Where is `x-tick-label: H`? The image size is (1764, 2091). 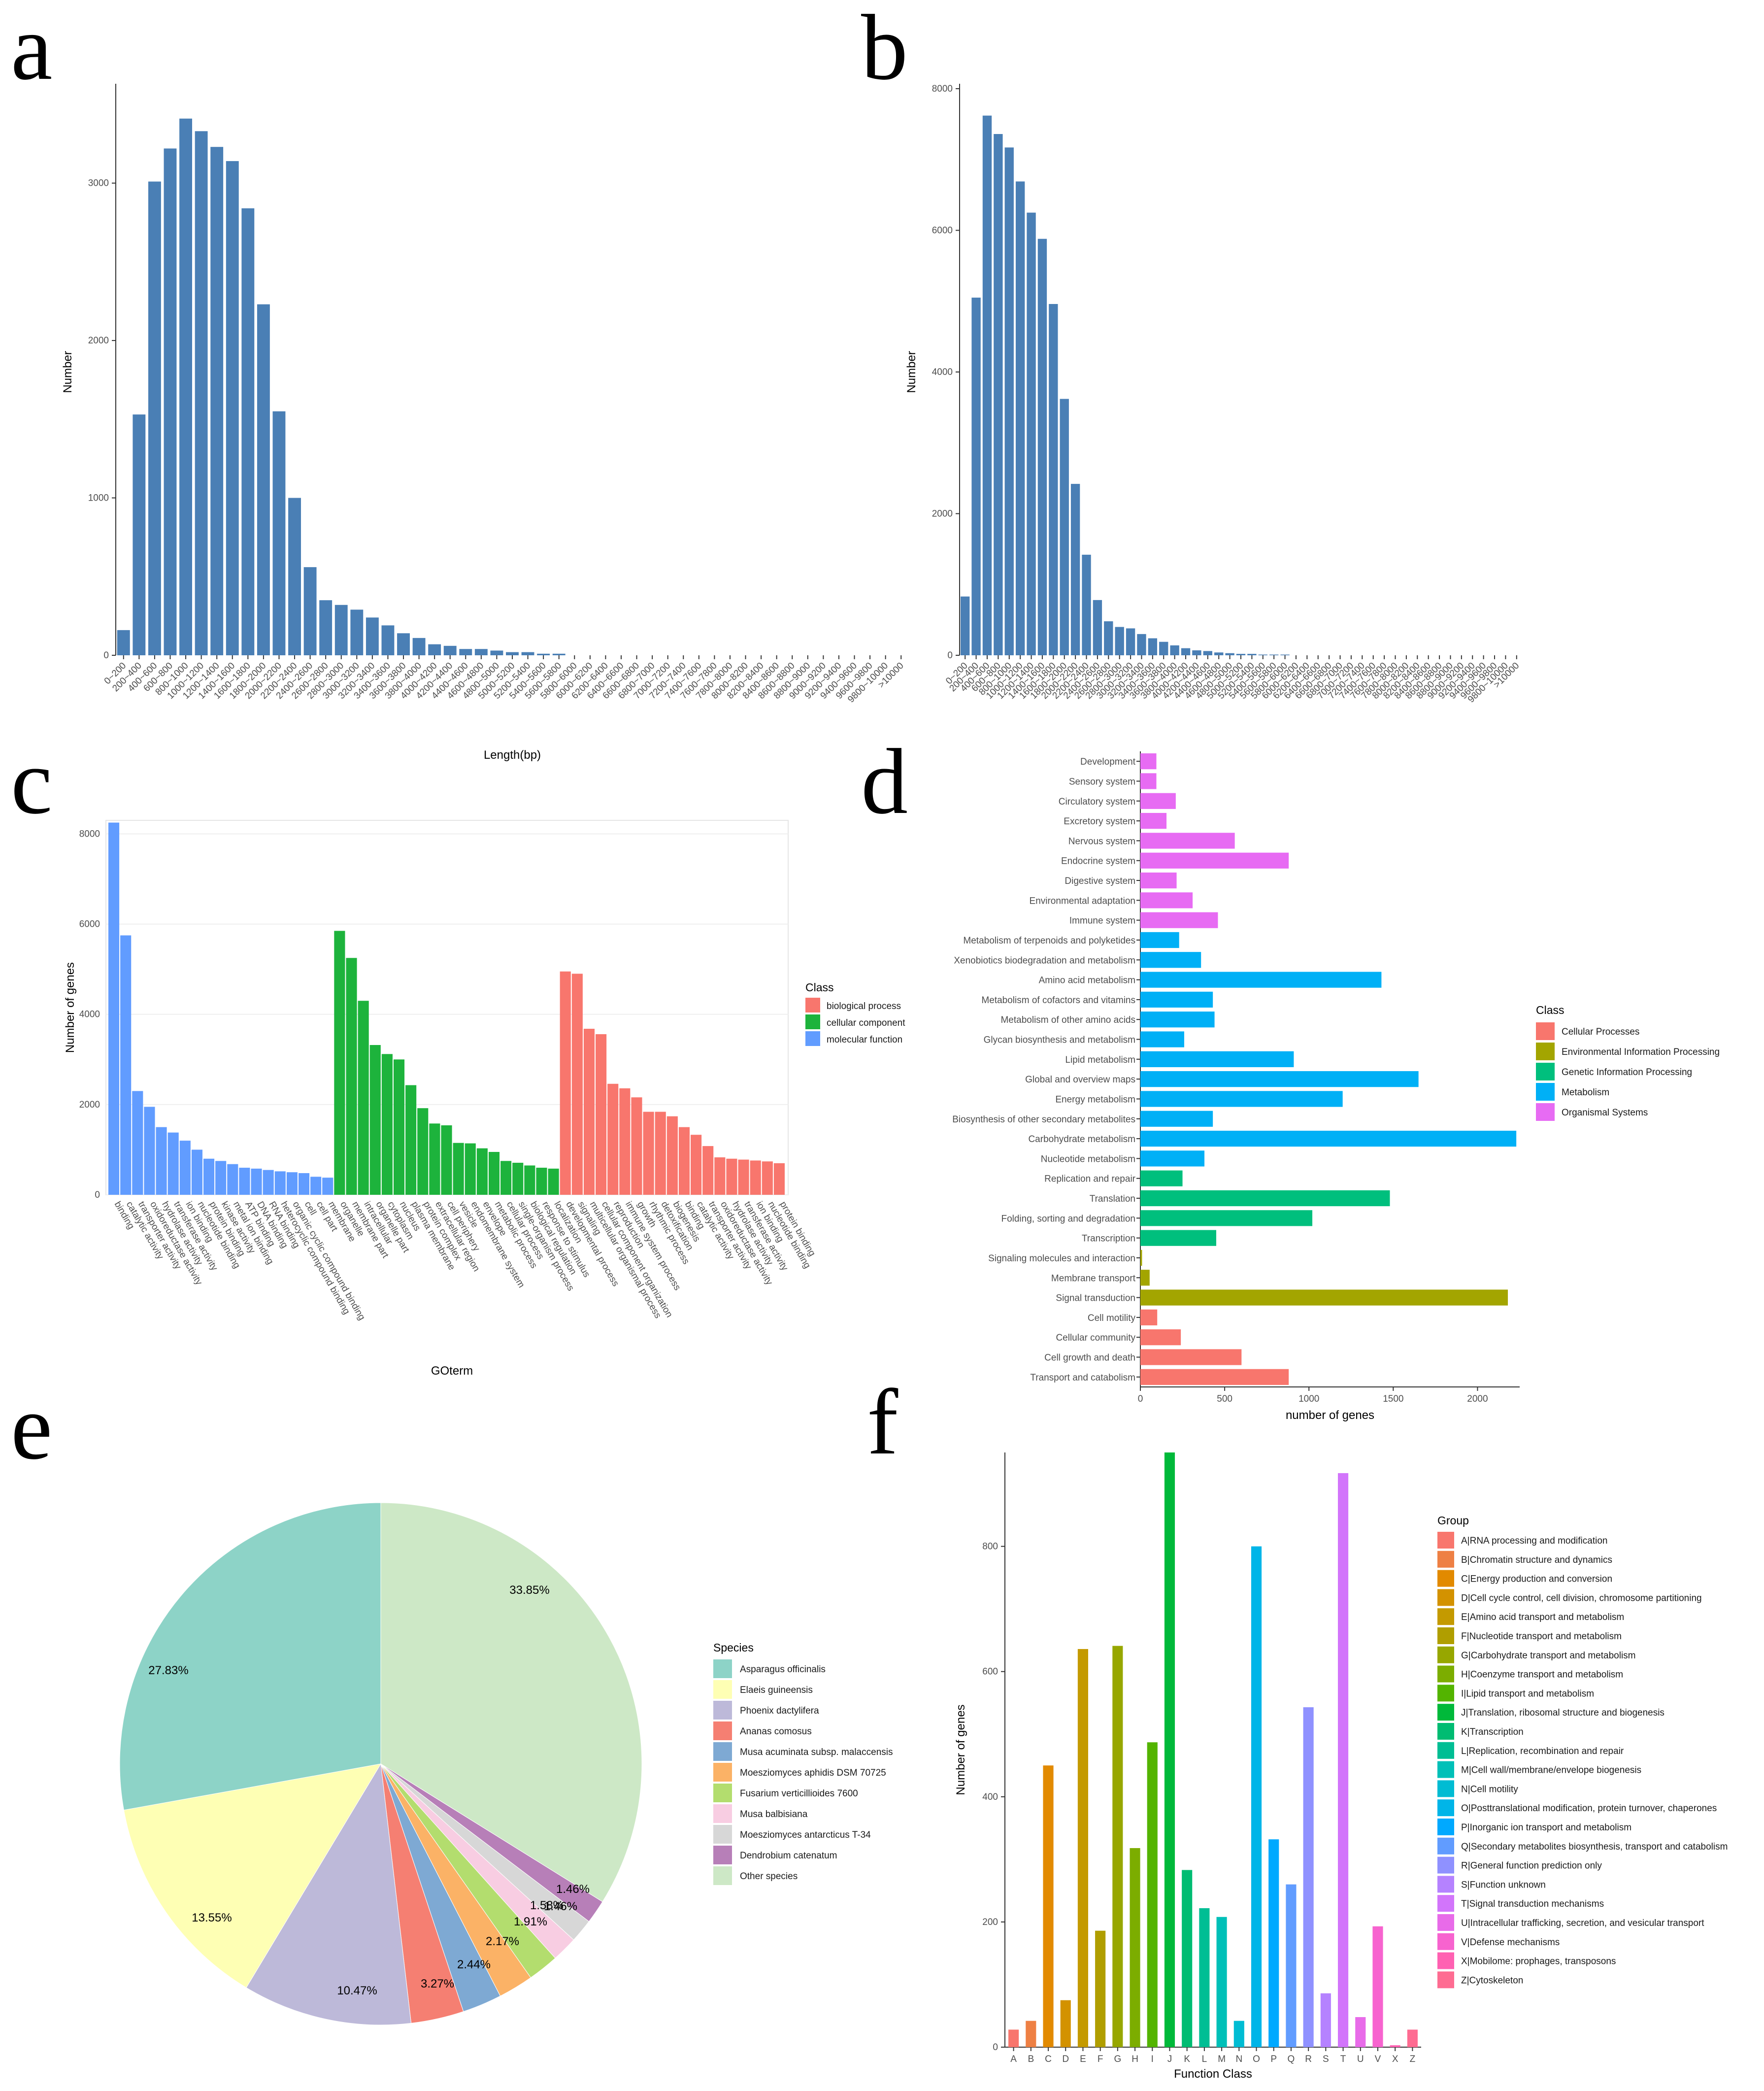
x-tick-label: H is located at coordinates (1135, 2059).